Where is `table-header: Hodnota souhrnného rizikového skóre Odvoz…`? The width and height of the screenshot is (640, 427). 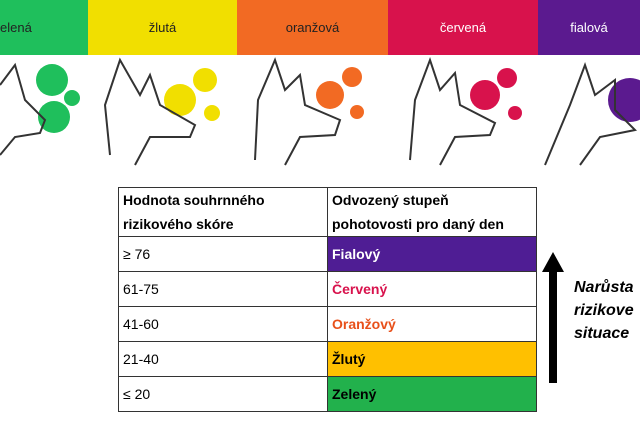 table-header: Hodnota souhrnného rizikového skóre Odvoz… is located at coordinates (327, 212).